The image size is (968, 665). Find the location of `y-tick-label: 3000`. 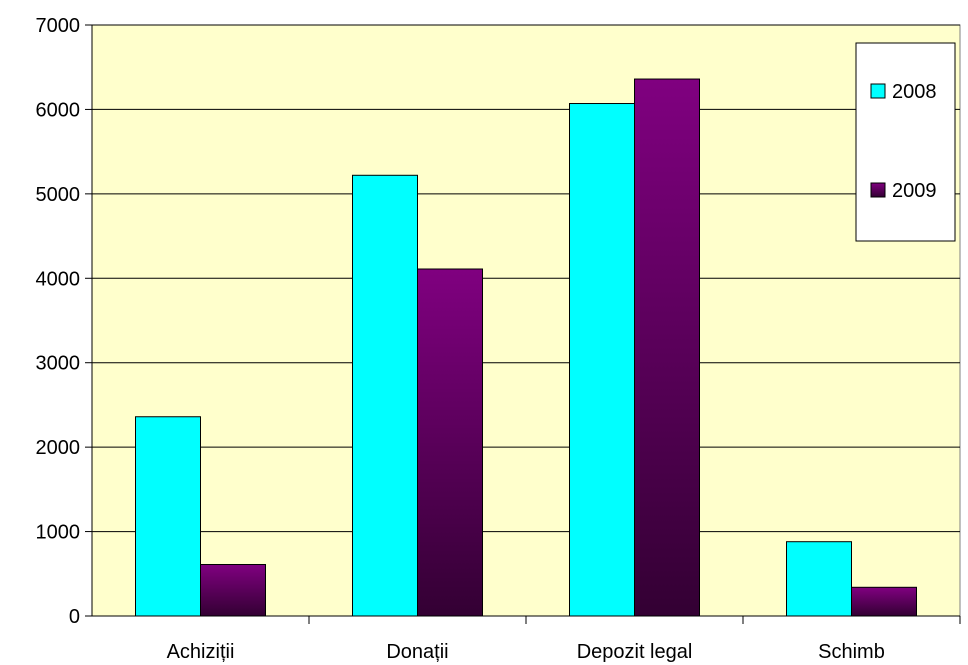

y-tick-label: 3000 is located at coordinates (58, 364).